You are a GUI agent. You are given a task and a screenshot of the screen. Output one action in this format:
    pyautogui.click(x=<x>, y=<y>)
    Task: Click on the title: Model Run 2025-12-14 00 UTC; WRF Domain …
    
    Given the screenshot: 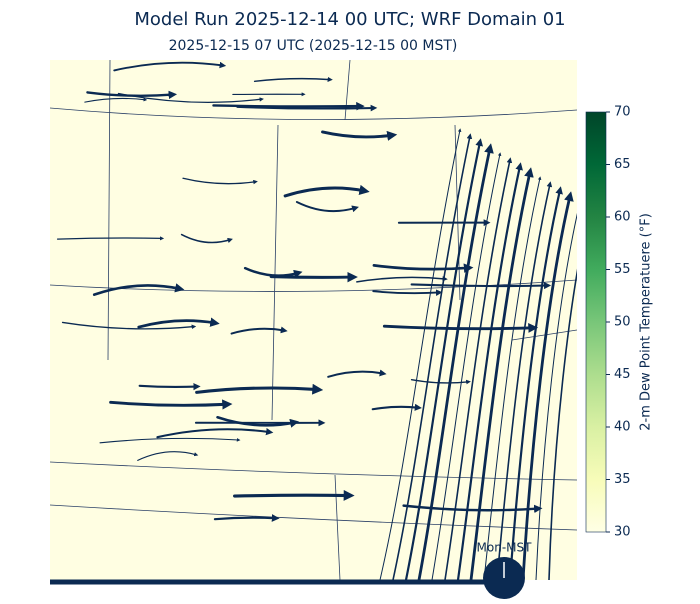 What is the action you would take?
    pyautogui.click(x=349, y=19)
    